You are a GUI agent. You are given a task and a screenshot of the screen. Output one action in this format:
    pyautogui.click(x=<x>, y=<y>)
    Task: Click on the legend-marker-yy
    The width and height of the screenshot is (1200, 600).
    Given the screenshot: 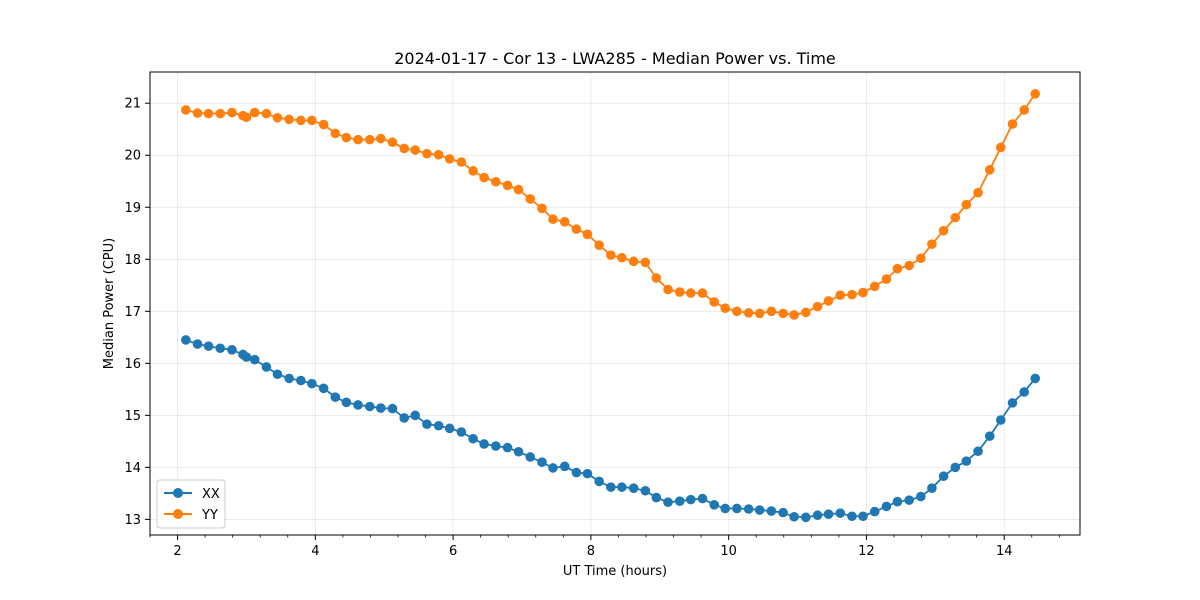 What is the action you would take?
    pyautogui.click(x=178, y=514)
    